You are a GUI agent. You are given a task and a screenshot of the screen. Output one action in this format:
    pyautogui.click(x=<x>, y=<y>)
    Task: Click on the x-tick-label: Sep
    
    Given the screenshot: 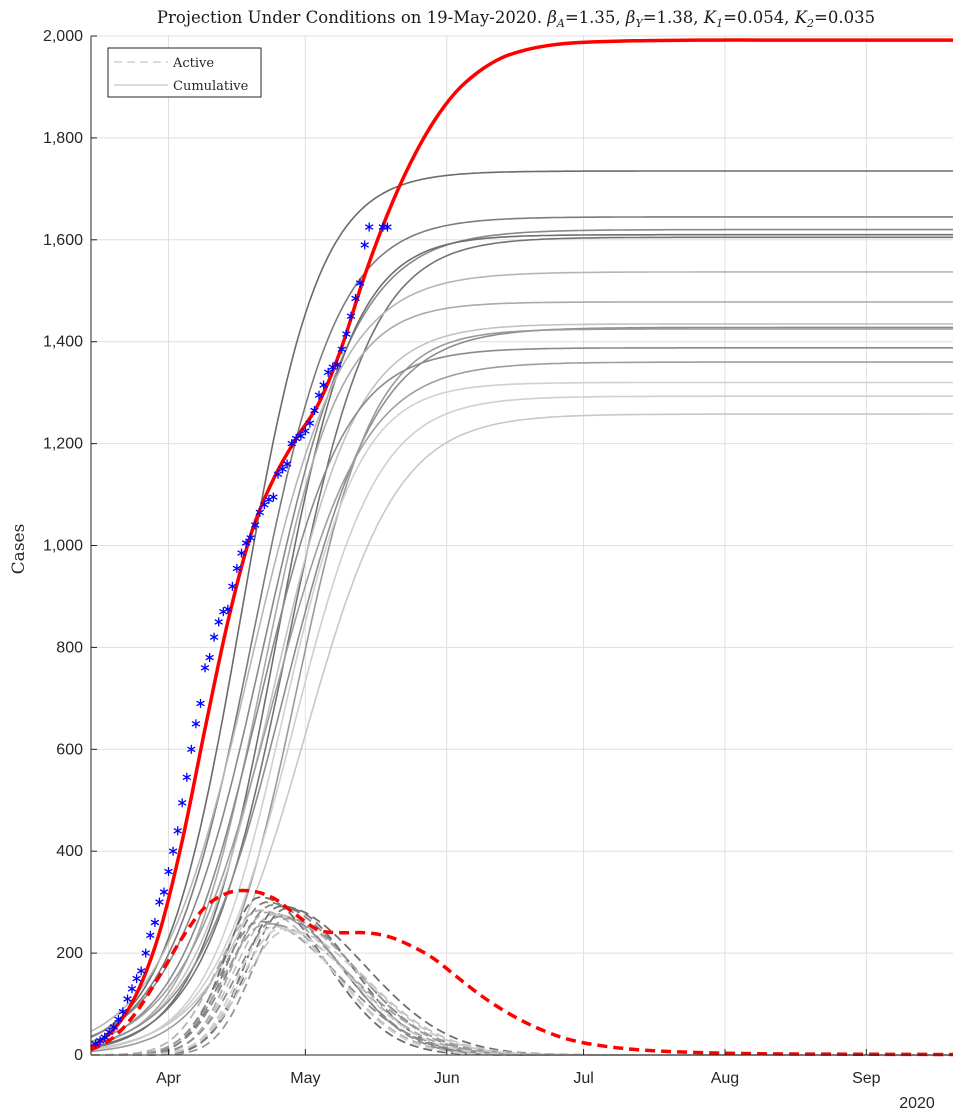 What is the action you would take?
    pyautogui.click(x=866, y=1078)
    